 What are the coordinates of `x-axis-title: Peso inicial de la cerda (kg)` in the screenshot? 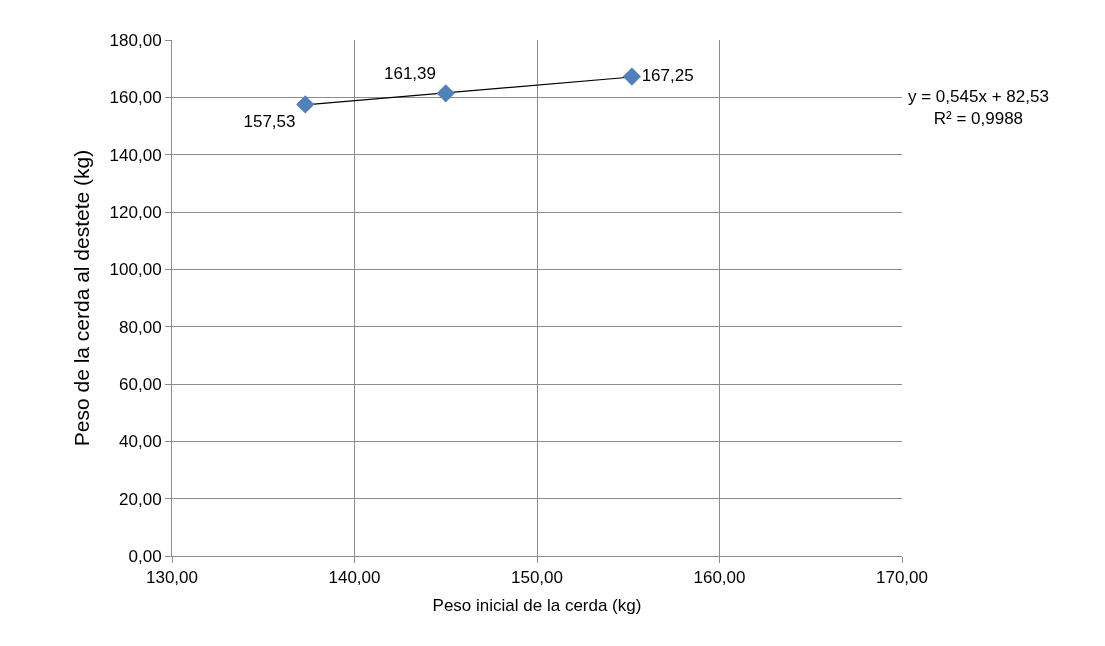 It's located at (537, 605).